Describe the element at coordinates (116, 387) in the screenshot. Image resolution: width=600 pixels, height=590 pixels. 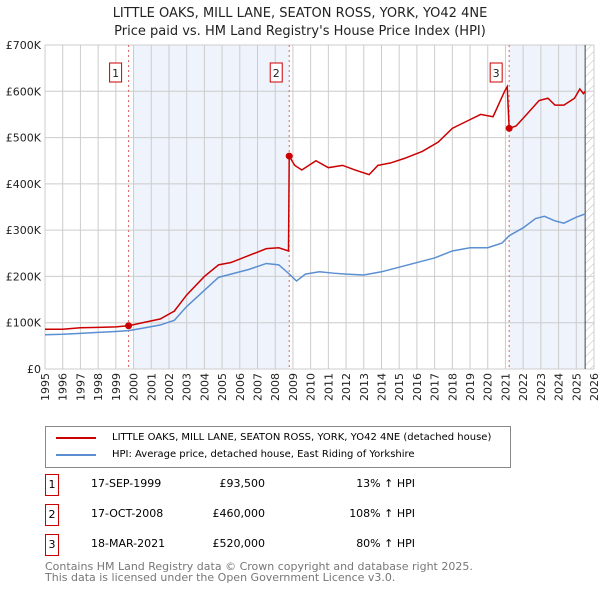
I see `x-tick-label: 1999` at that location.